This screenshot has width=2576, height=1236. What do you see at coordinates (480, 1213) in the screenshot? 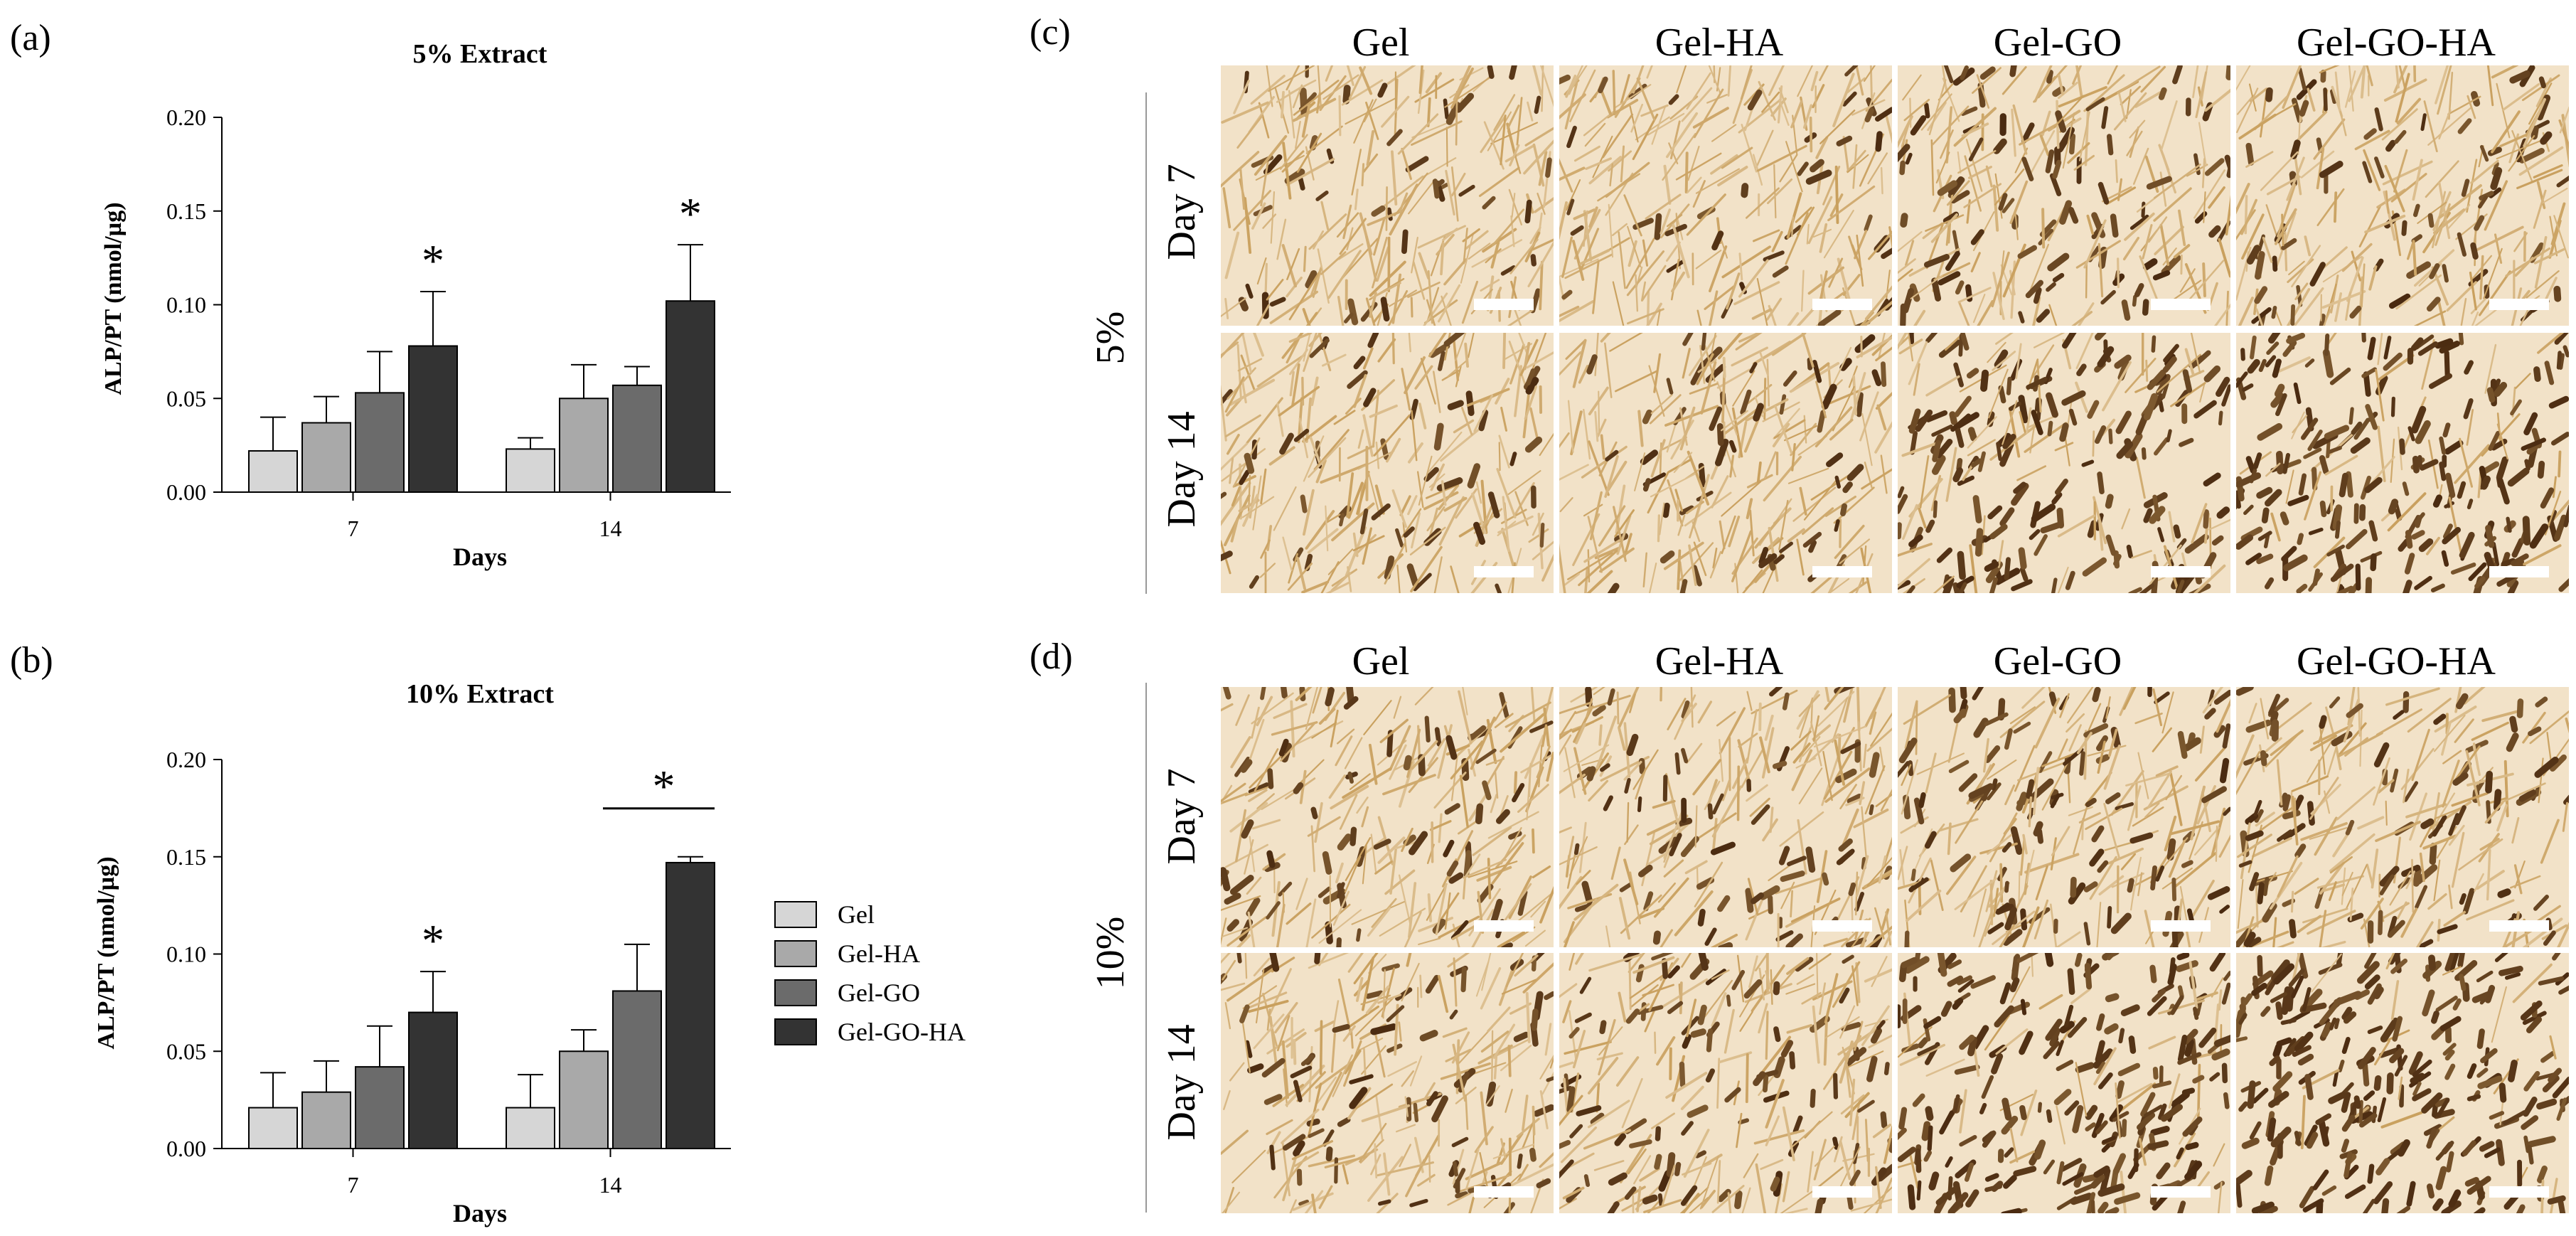
I see `x-axis-label: Days` at bounding box center [480, 1213].